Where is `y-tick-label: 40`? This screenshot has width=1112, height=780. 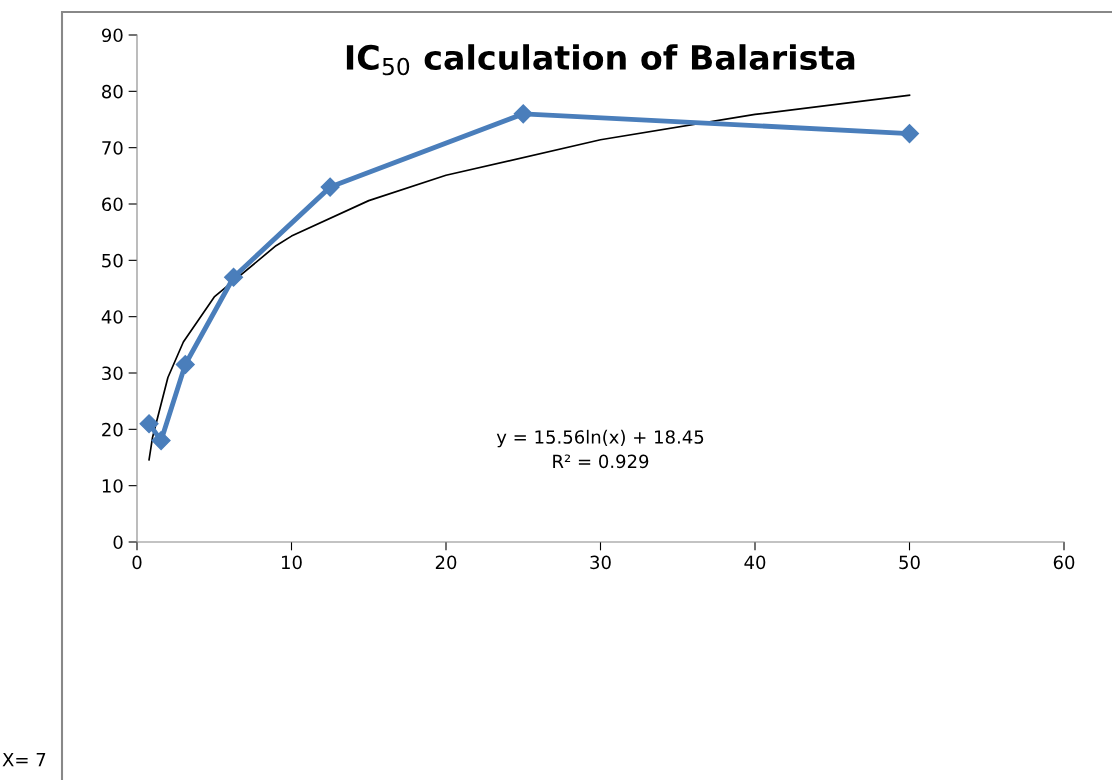
y-tick-label: 40 is located at coordinates (112, 317).